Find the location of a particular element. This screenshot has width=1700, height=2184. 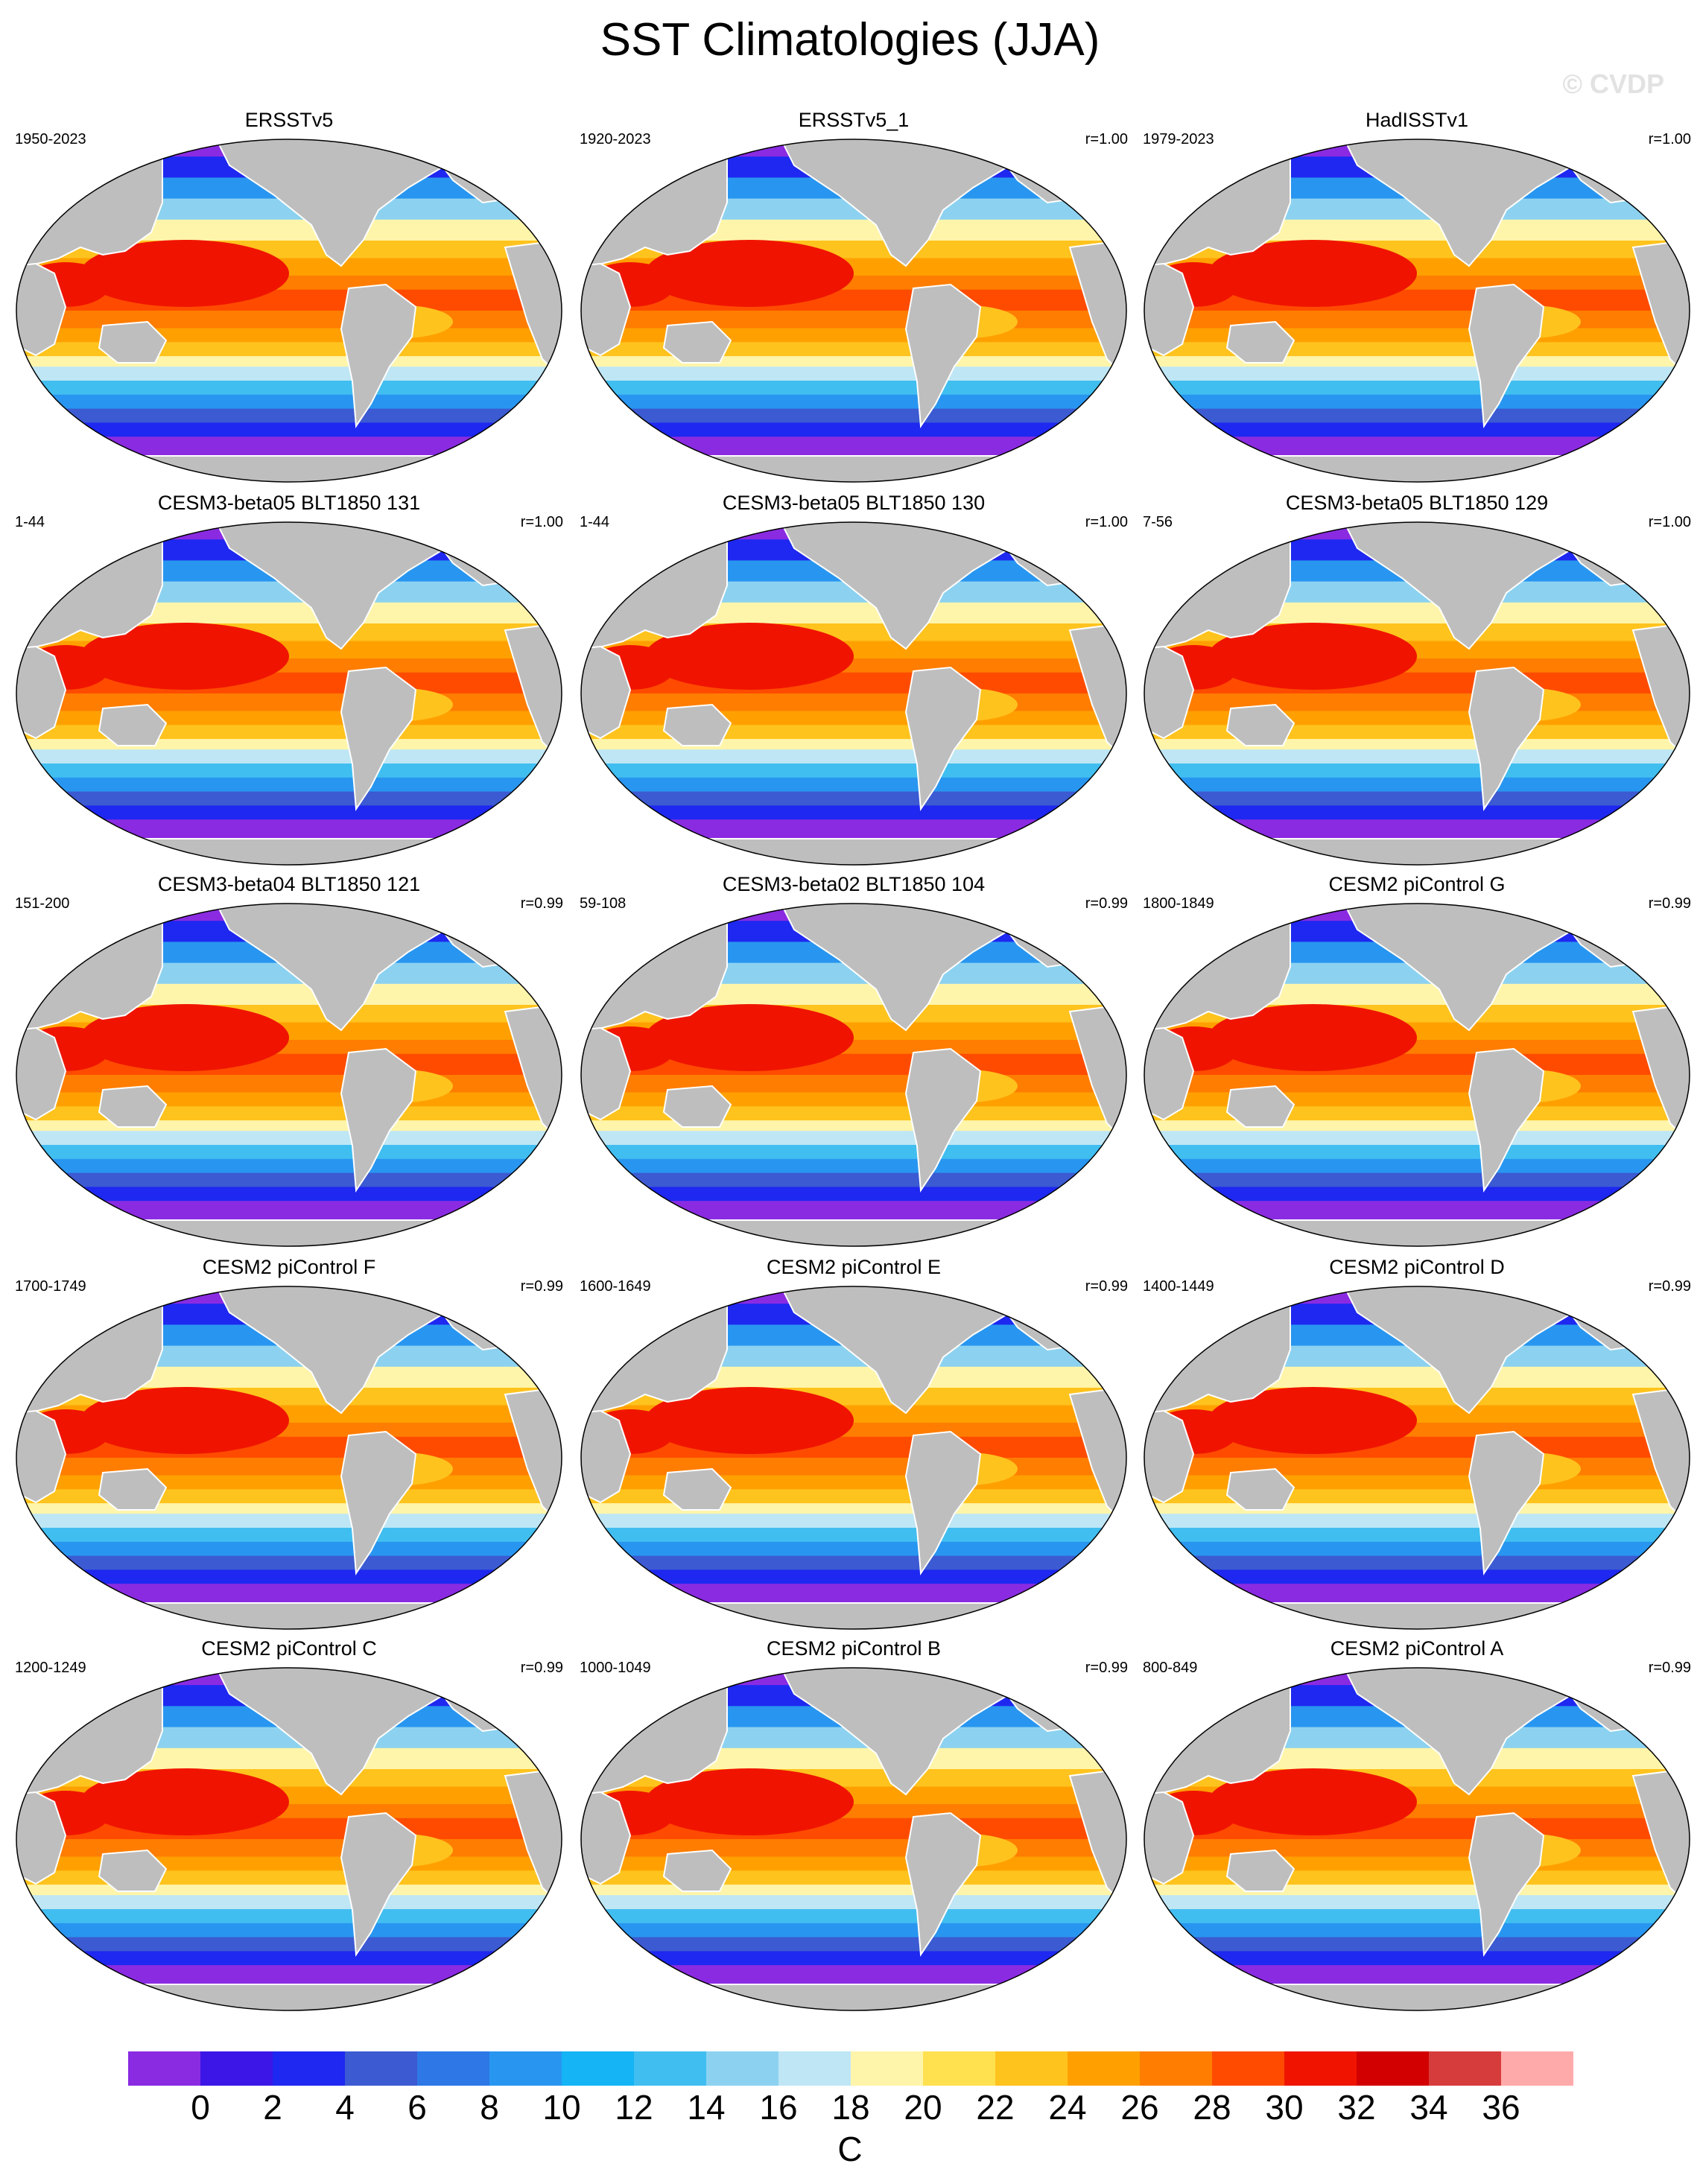

colorbar-tick-label: 4 is located at coordinates (345, 2107).